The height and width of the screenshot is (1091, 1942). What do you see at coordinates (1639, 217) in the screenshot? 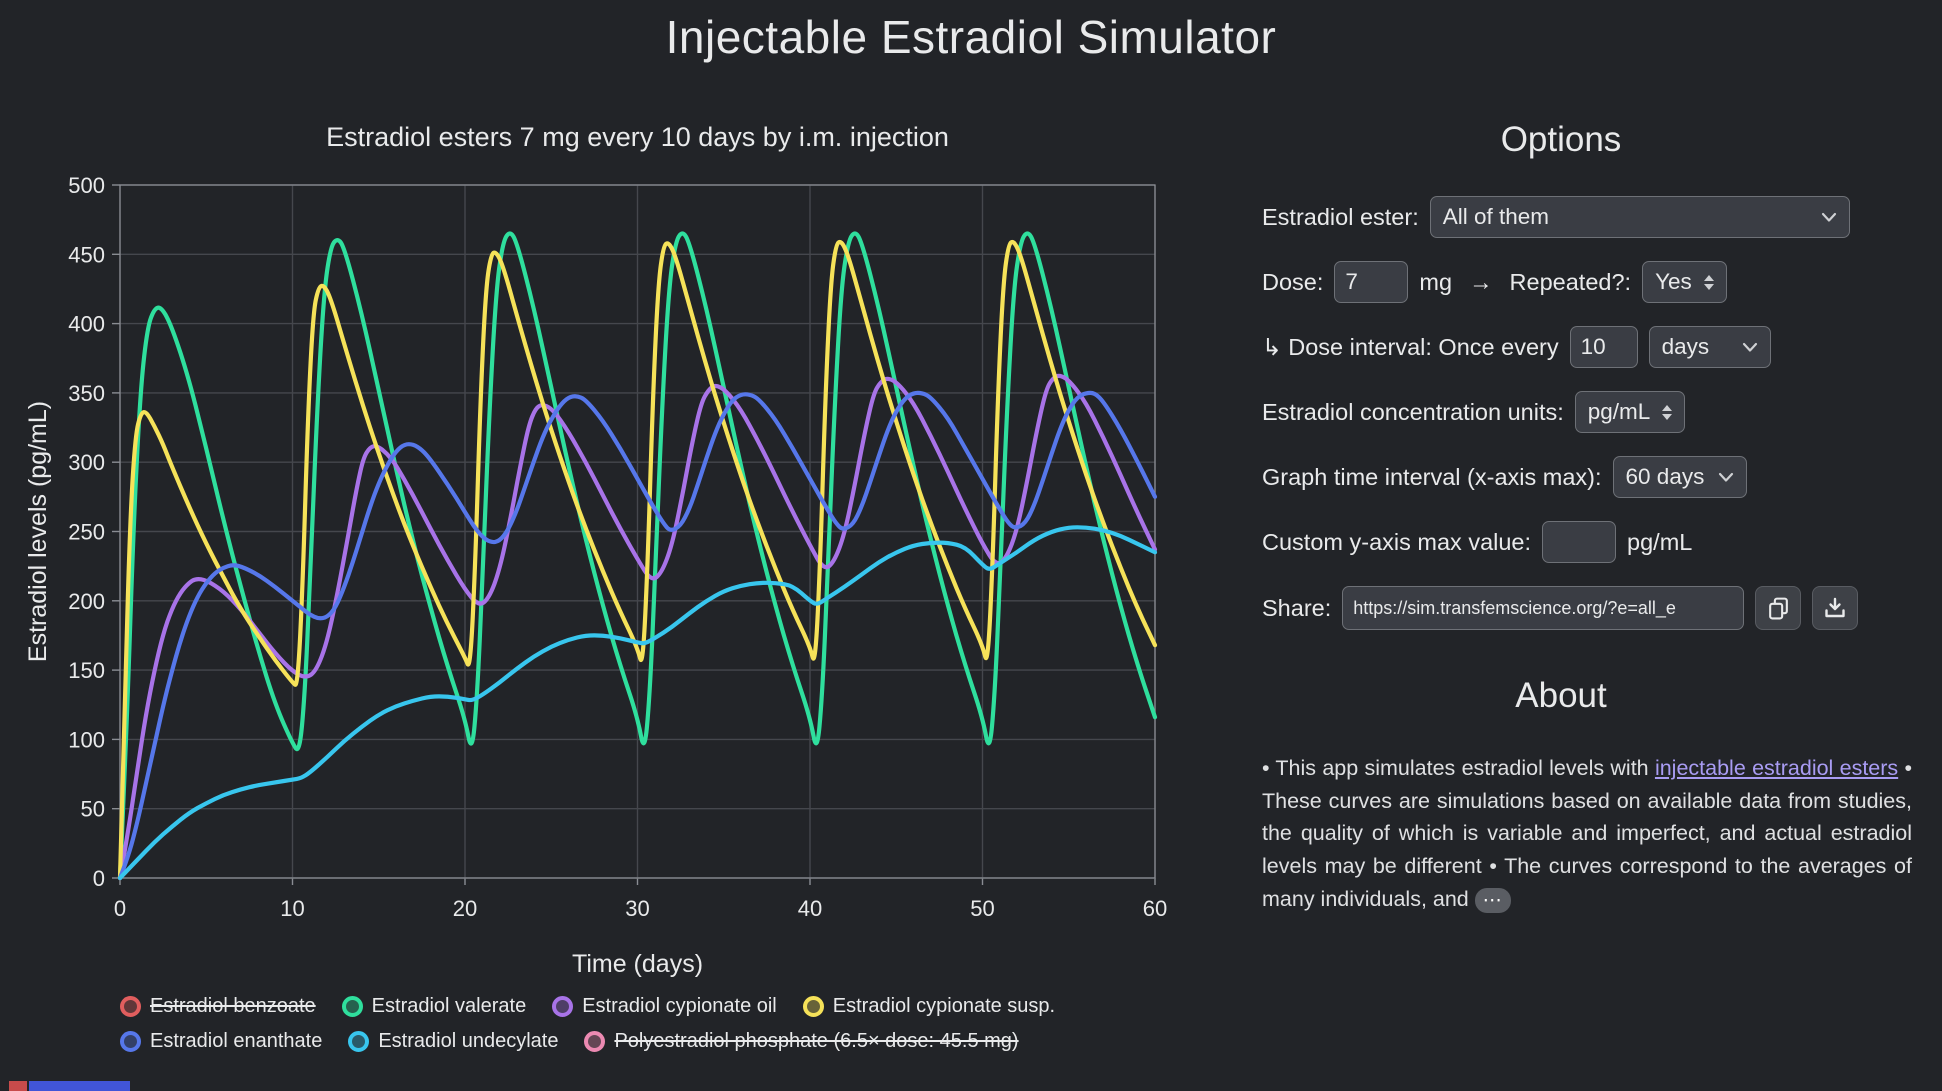
I see `ester-select: All of them` at bounding box center [1639, 217].